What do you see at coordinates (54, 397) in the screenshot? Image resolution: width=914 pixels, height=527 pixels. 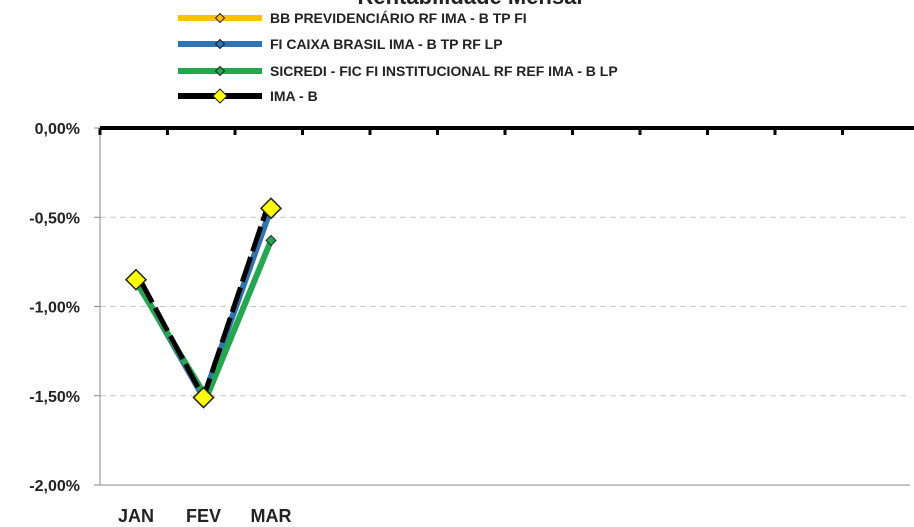 I see `y-tick-label: -1,50%` at bounding box center [54, 397].